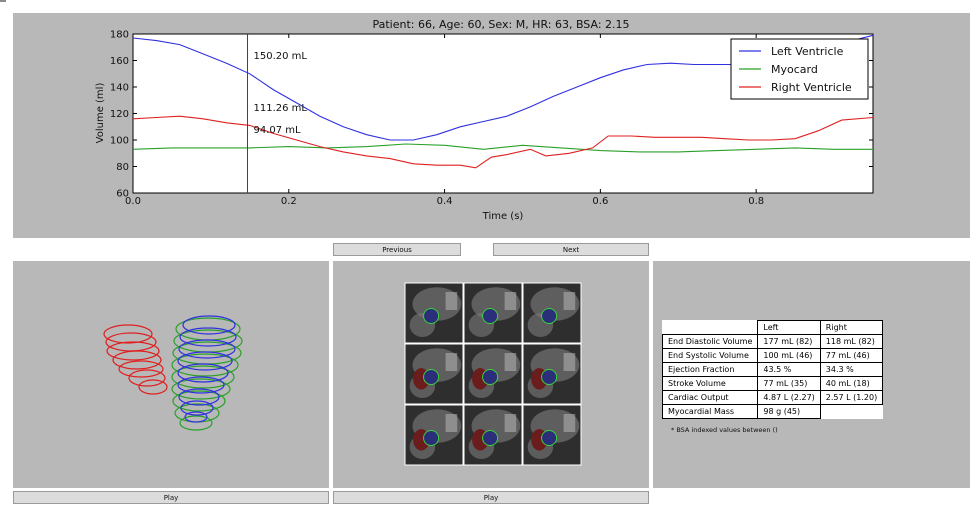 The width and height of the screenshot is (980, 512). Describe the element at coordinates (119, 61) in the screenshot. I see `y-tick-label: 160` at that location.